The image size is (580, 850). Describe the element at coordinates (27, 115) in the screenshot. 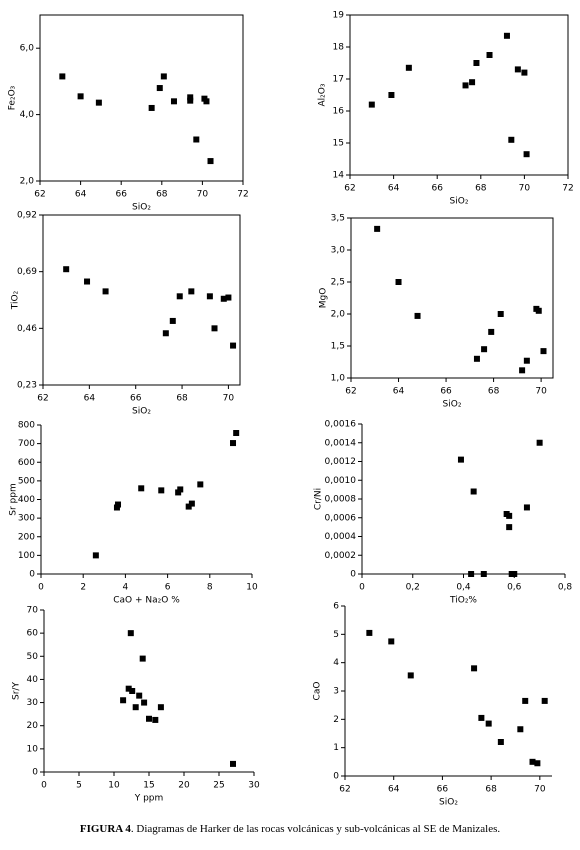

I see `y-tick-label: 4,0` at that location.